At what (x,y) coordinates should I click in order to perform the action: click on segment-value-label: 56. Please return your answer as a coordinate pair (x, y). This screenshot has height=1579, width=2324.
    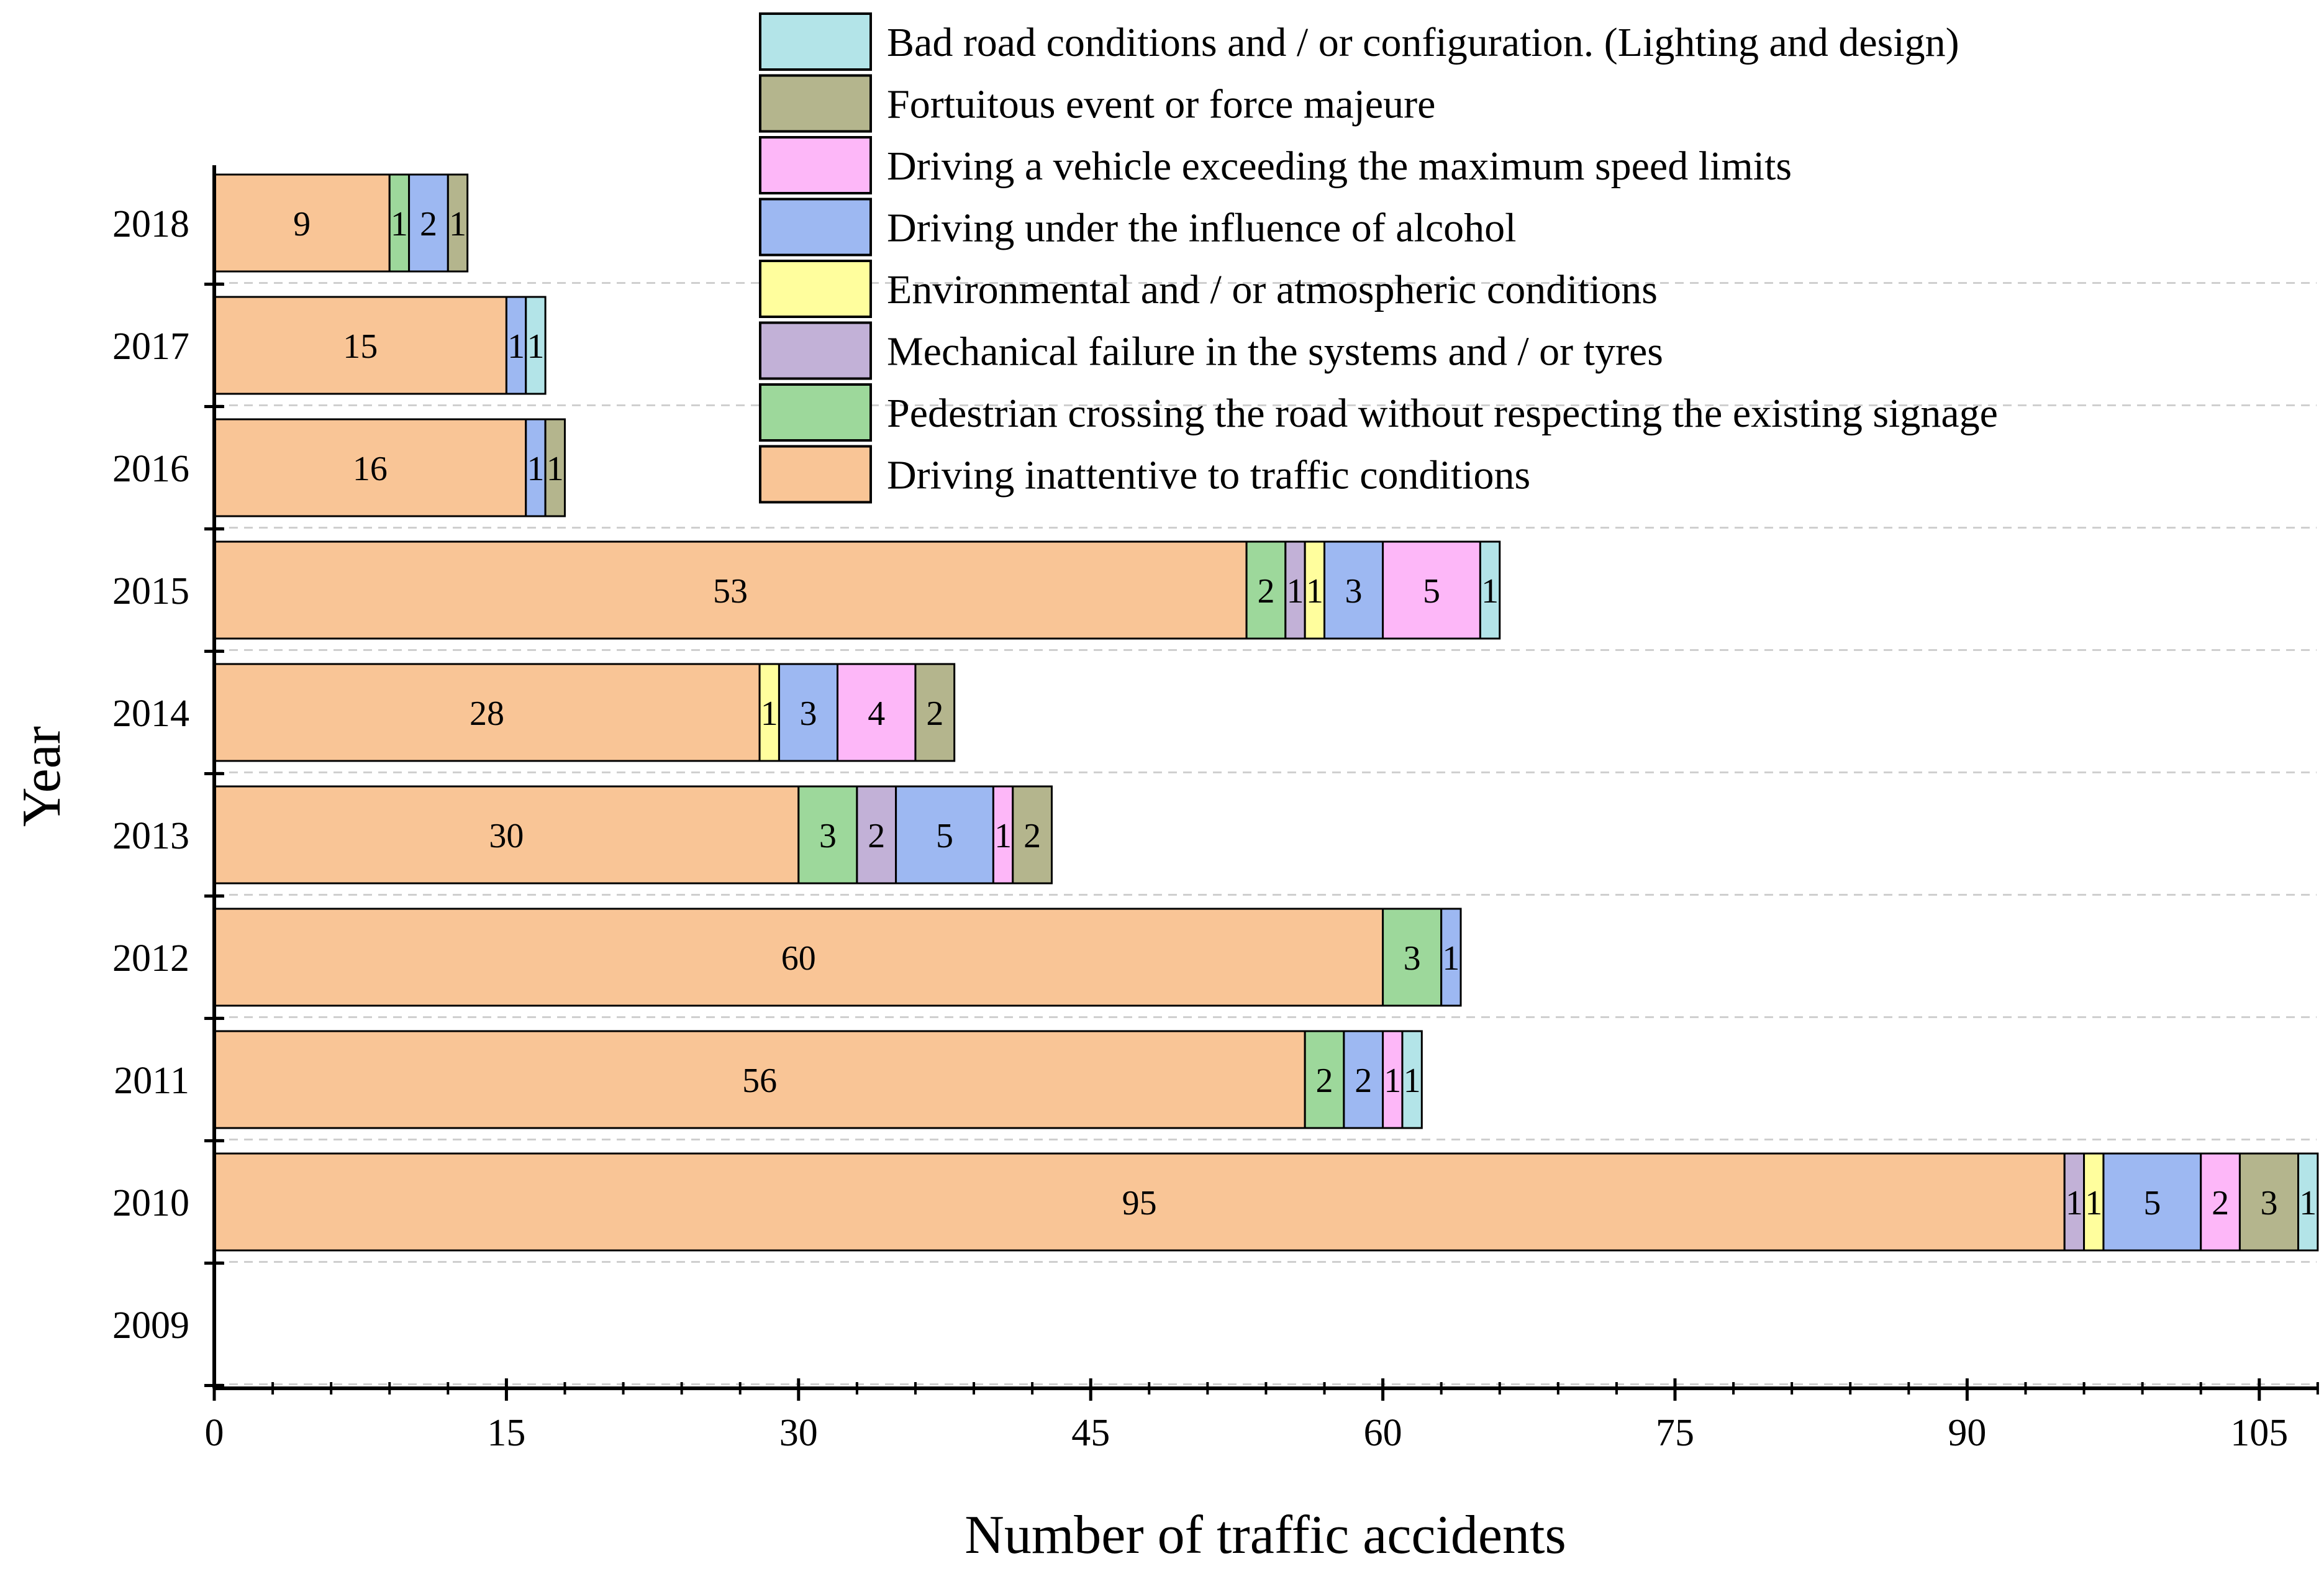
    Looking at the image, I should click on (759, 1081).